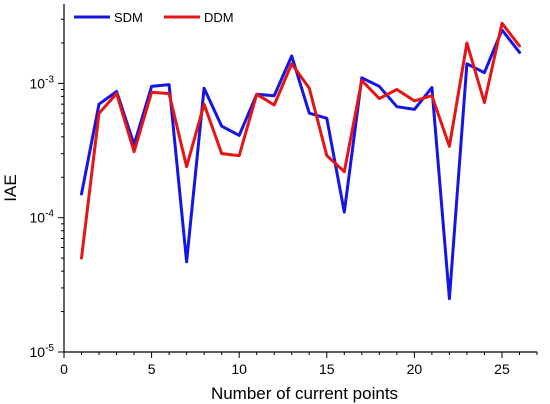 The height and width of the screenshot is (404, 550). What do you see at coordinates (42, 217) in the screenshot?
I see `y-tick-label: 10⁻⁴` at bounding box center [42, 217].